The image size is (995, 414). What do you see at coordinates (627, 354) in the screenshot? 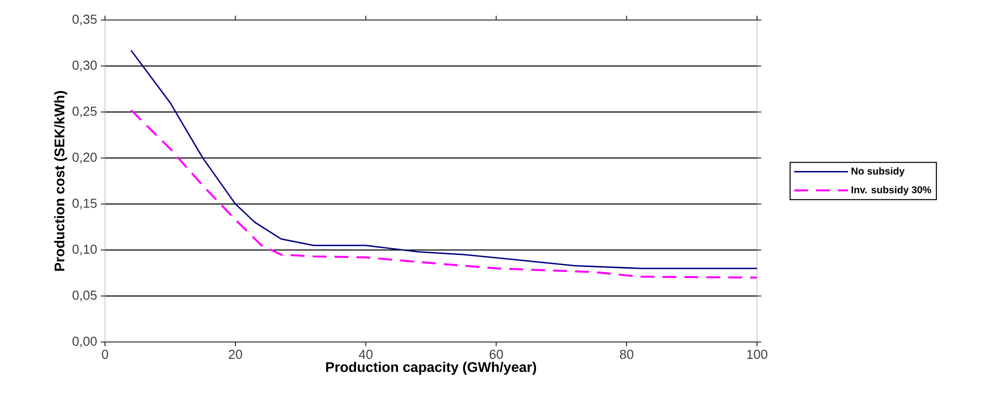
I see `x-tick-label: 80` at bounding box center [627, 354].